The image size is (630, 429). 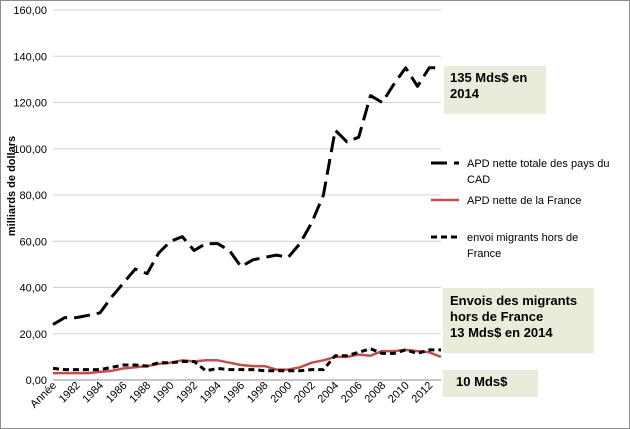 I want to click on annotation-france-line1: 10 Mds$, so click(x=482, y=381).